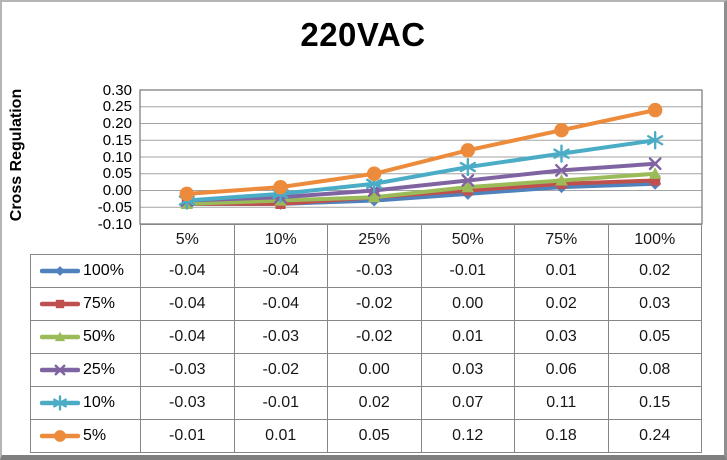 The width and height of the screenshot is (727, 460). I want to click on legend-swatch-diamond-icon, so click(60, 271).